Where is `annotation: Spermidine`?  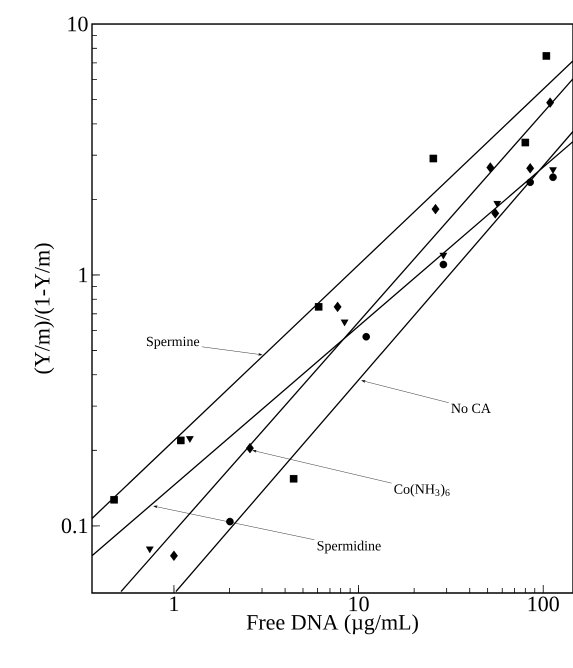 annotation: Spermidine is located at coordinates (349, 547).